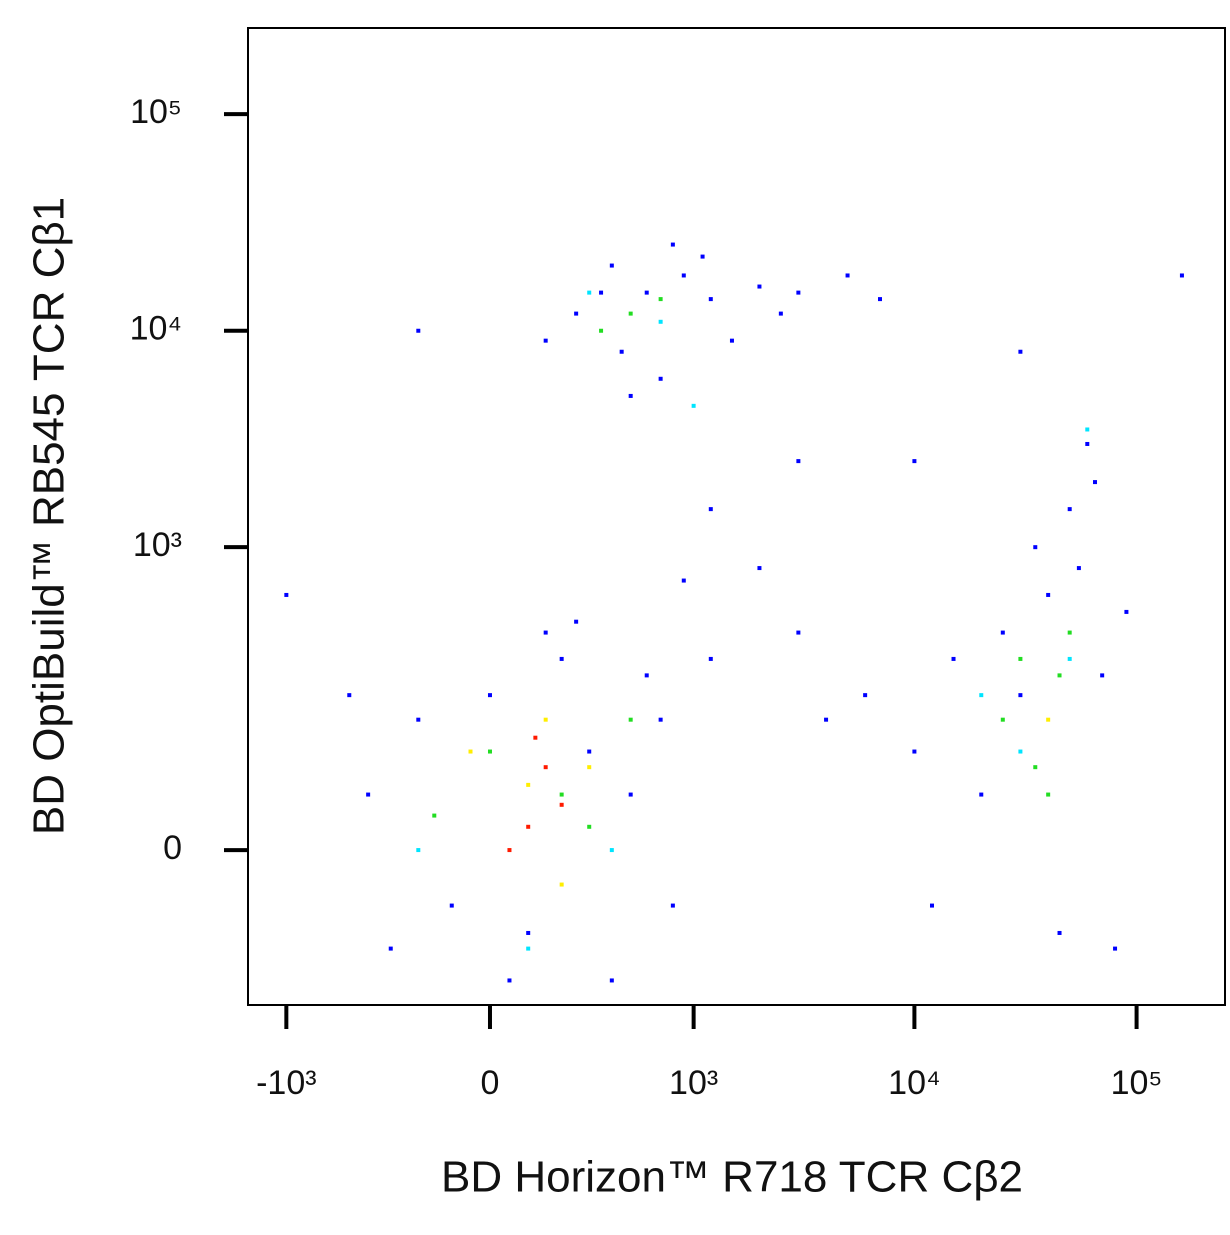 The image size is (1230, 1235). What do you see at coordinates (172, 848) in the screenshot?
I see `y-tick-label: 0` at bounding box center [172, 848].